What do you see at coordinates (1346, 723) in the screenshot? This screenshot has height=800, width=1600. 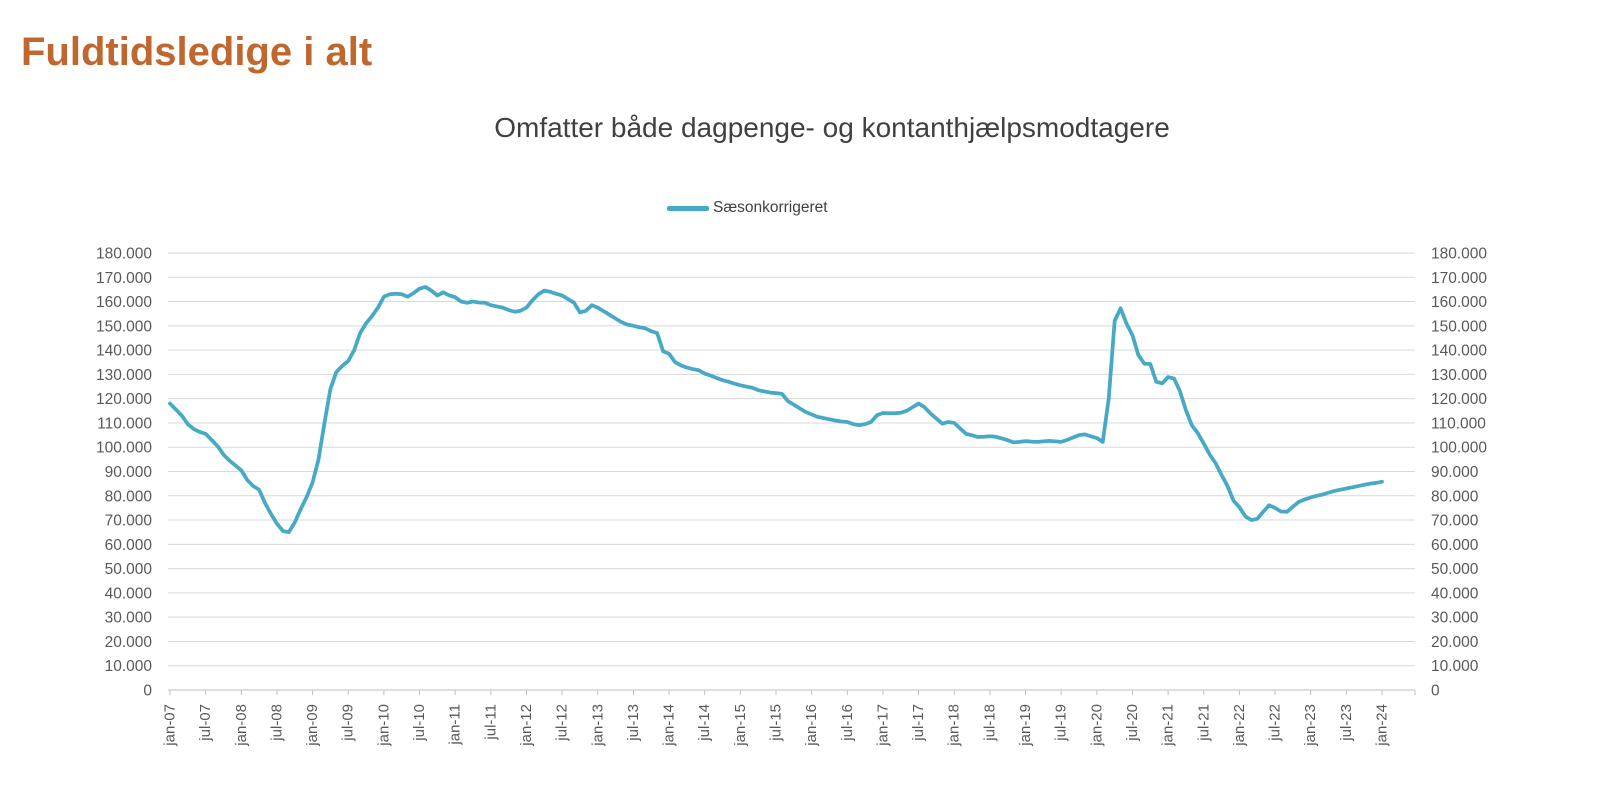 I see `x-tick-label: jul-23` at bounding box center [1346, 723].